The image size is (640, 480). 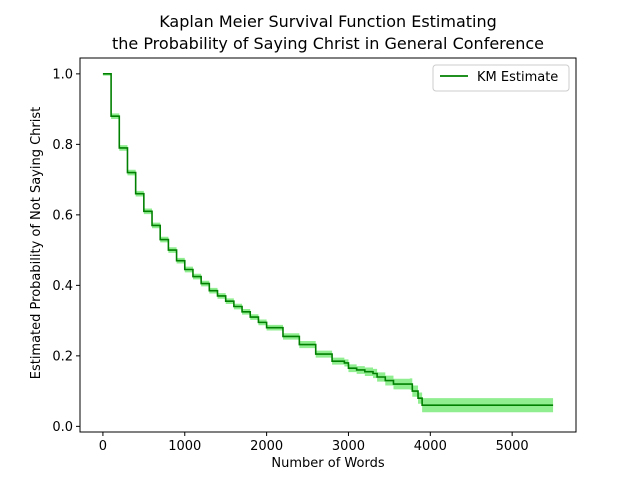 What do you see at coordinates (62, 145) in the screenshot?
I see `y-tick-label: 0.8` at bounding box center [62, 145].